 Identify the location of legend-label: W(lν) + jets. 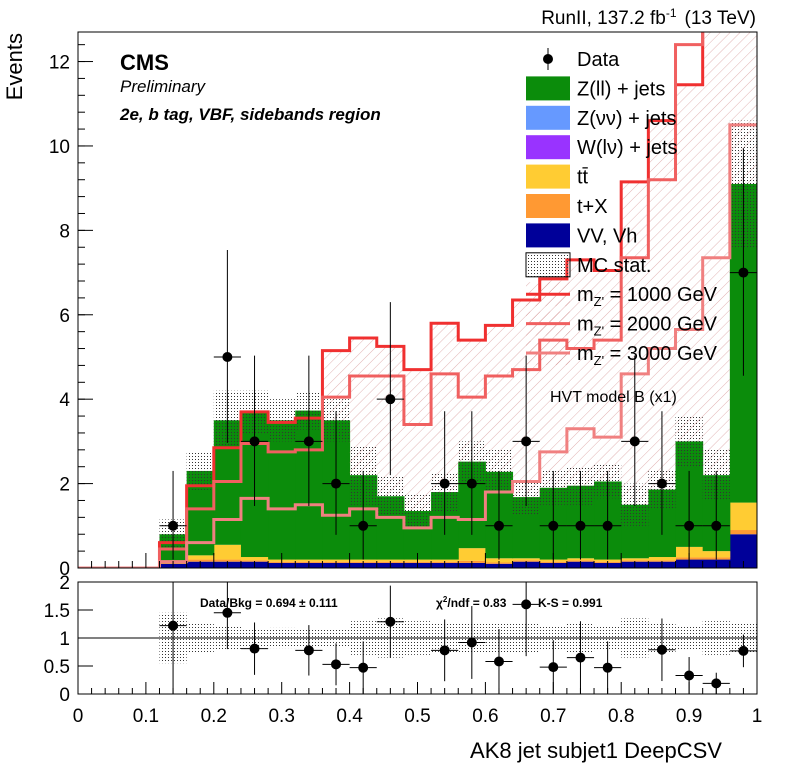
(627, 148).